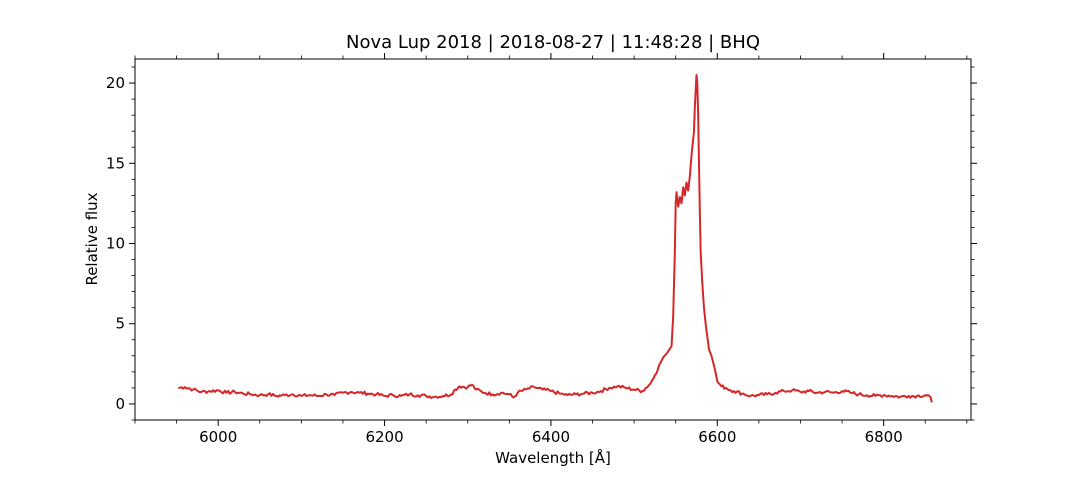 The height and width of the screenshot is (484, 1080). What do you see at coordinates (717, 437) in the screenshot?
I see `x-tick-label: 6600` at bounding box center [717, 437].